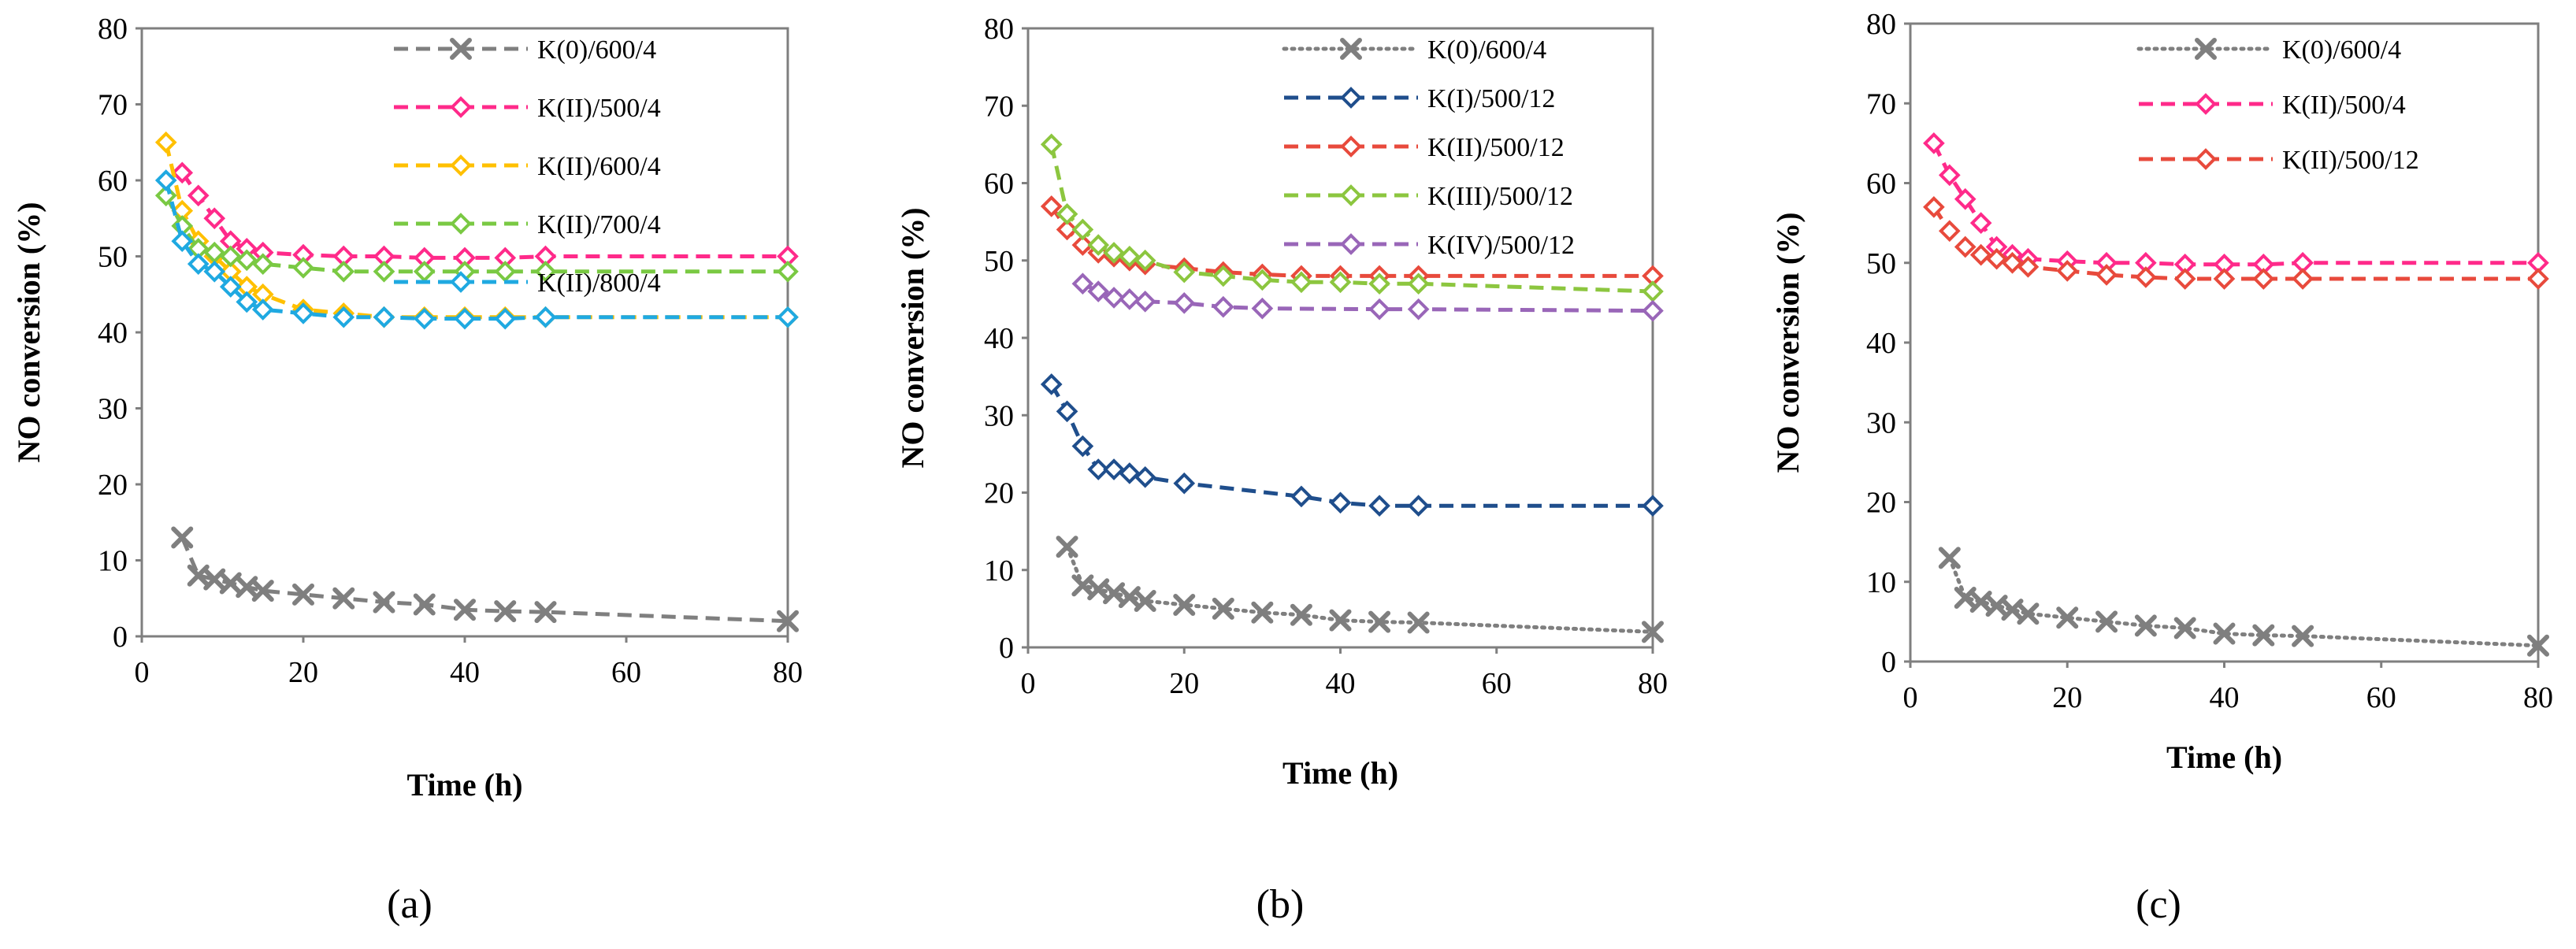 Image resolution: width=2576 pixels, height=949 pixels. I want to click on legend-label: K(0)/600/4, so click(596, 50).